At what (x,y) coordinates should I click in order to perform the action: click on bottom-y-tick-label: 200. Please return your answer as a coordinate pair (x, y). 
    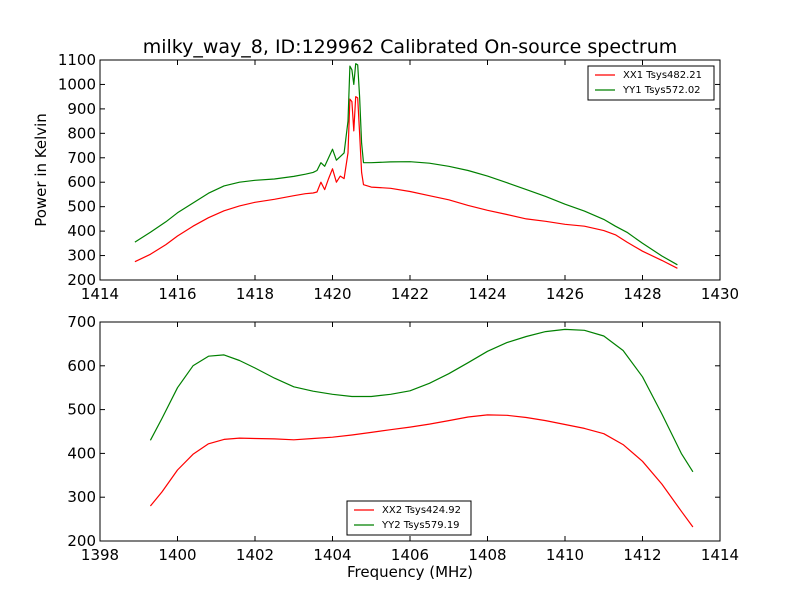
    Looking at the image, I should click on (81, 541).